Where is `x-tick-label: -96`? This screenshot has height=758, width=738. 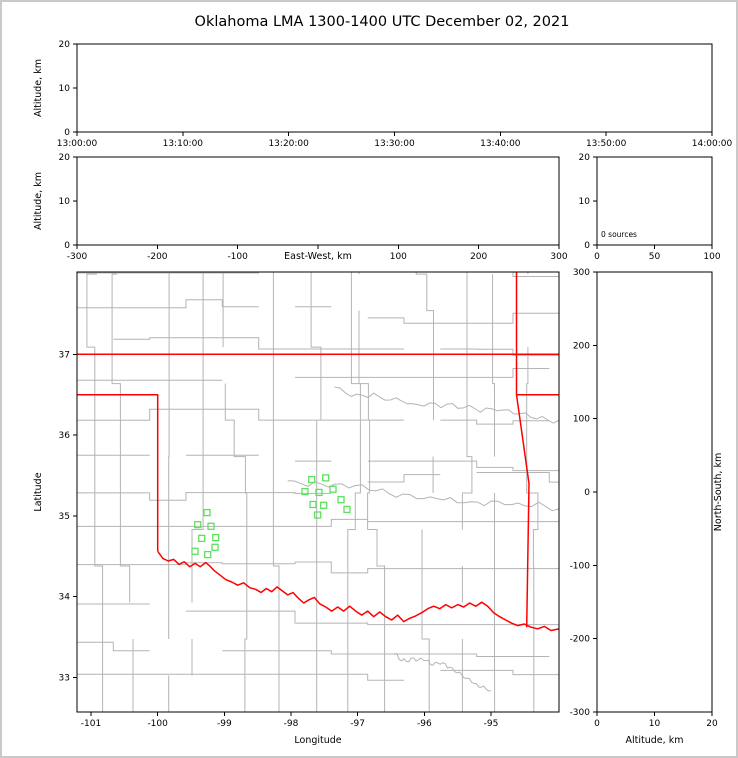
x-tick-label: -96 is located at coordinates (424, 724).